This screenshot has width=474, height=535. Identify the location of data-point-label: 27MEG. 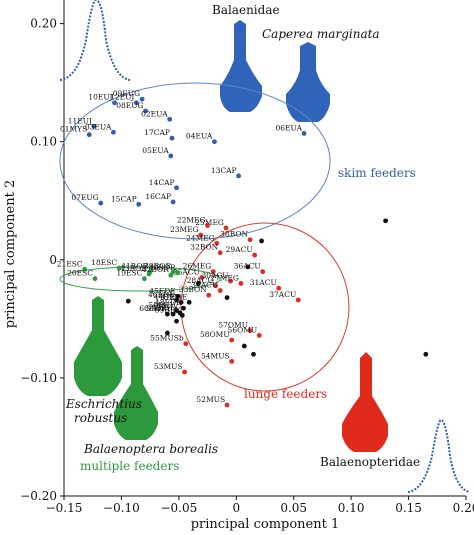
(224, 277).